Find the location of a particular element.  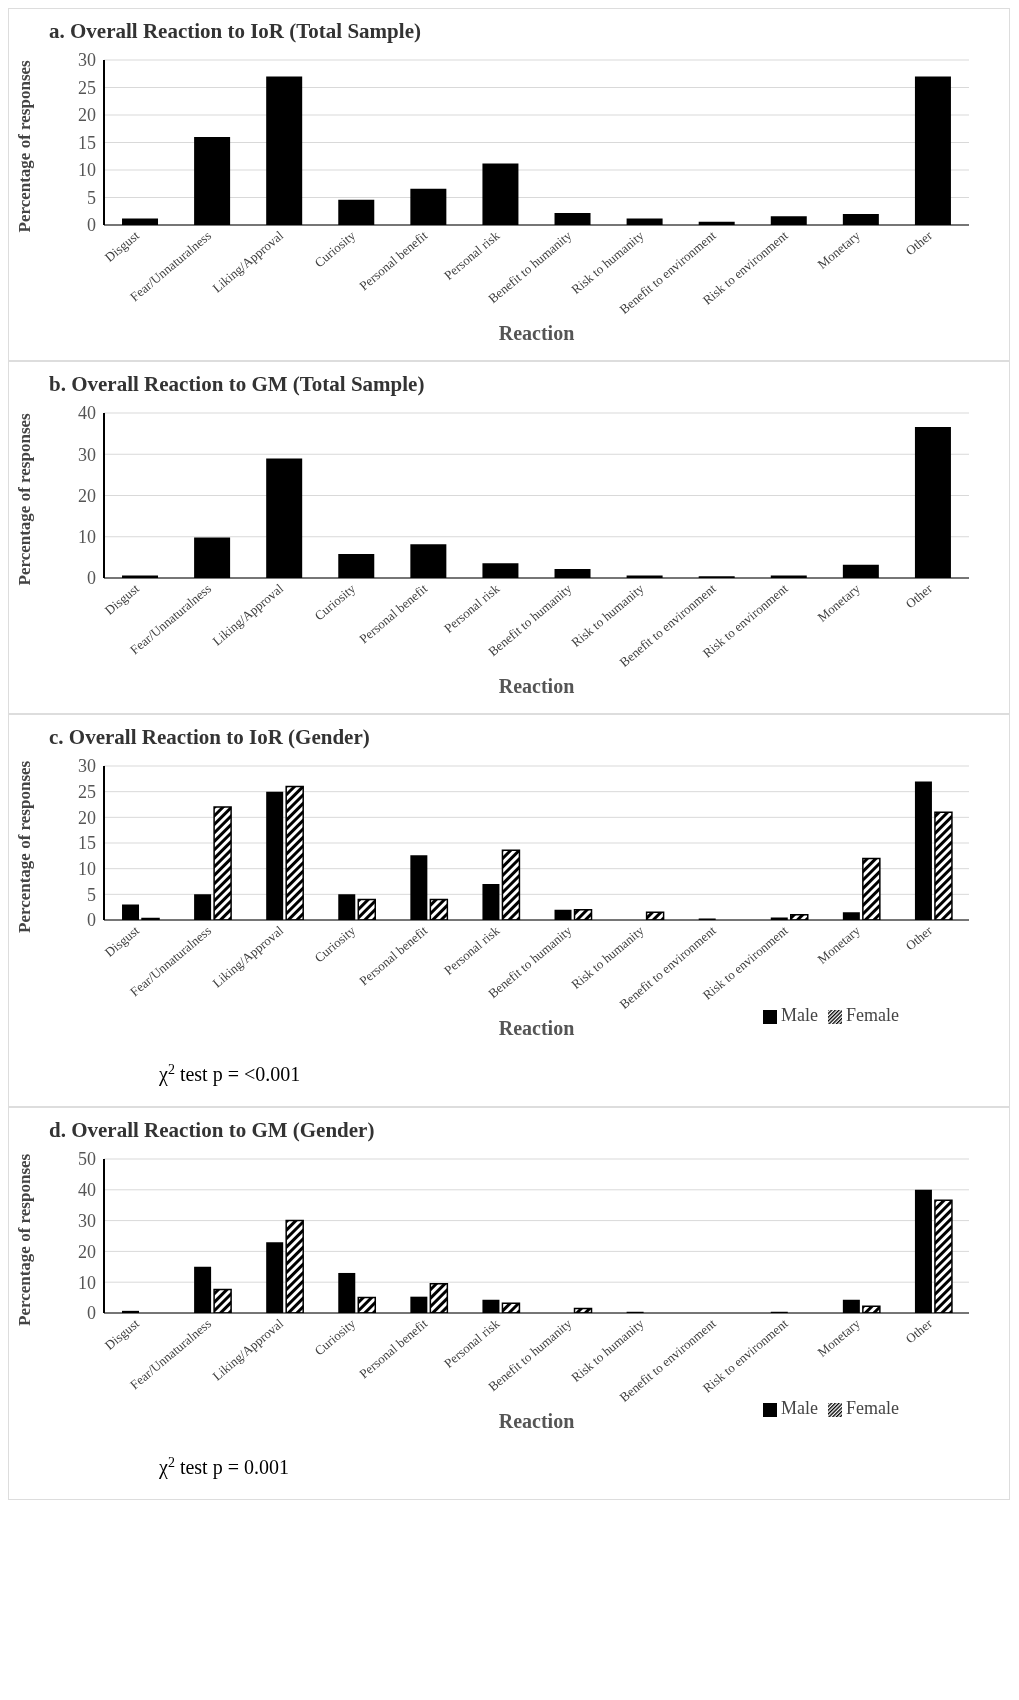

y-tick-label: 50 is located at coordinates (87, 1159).